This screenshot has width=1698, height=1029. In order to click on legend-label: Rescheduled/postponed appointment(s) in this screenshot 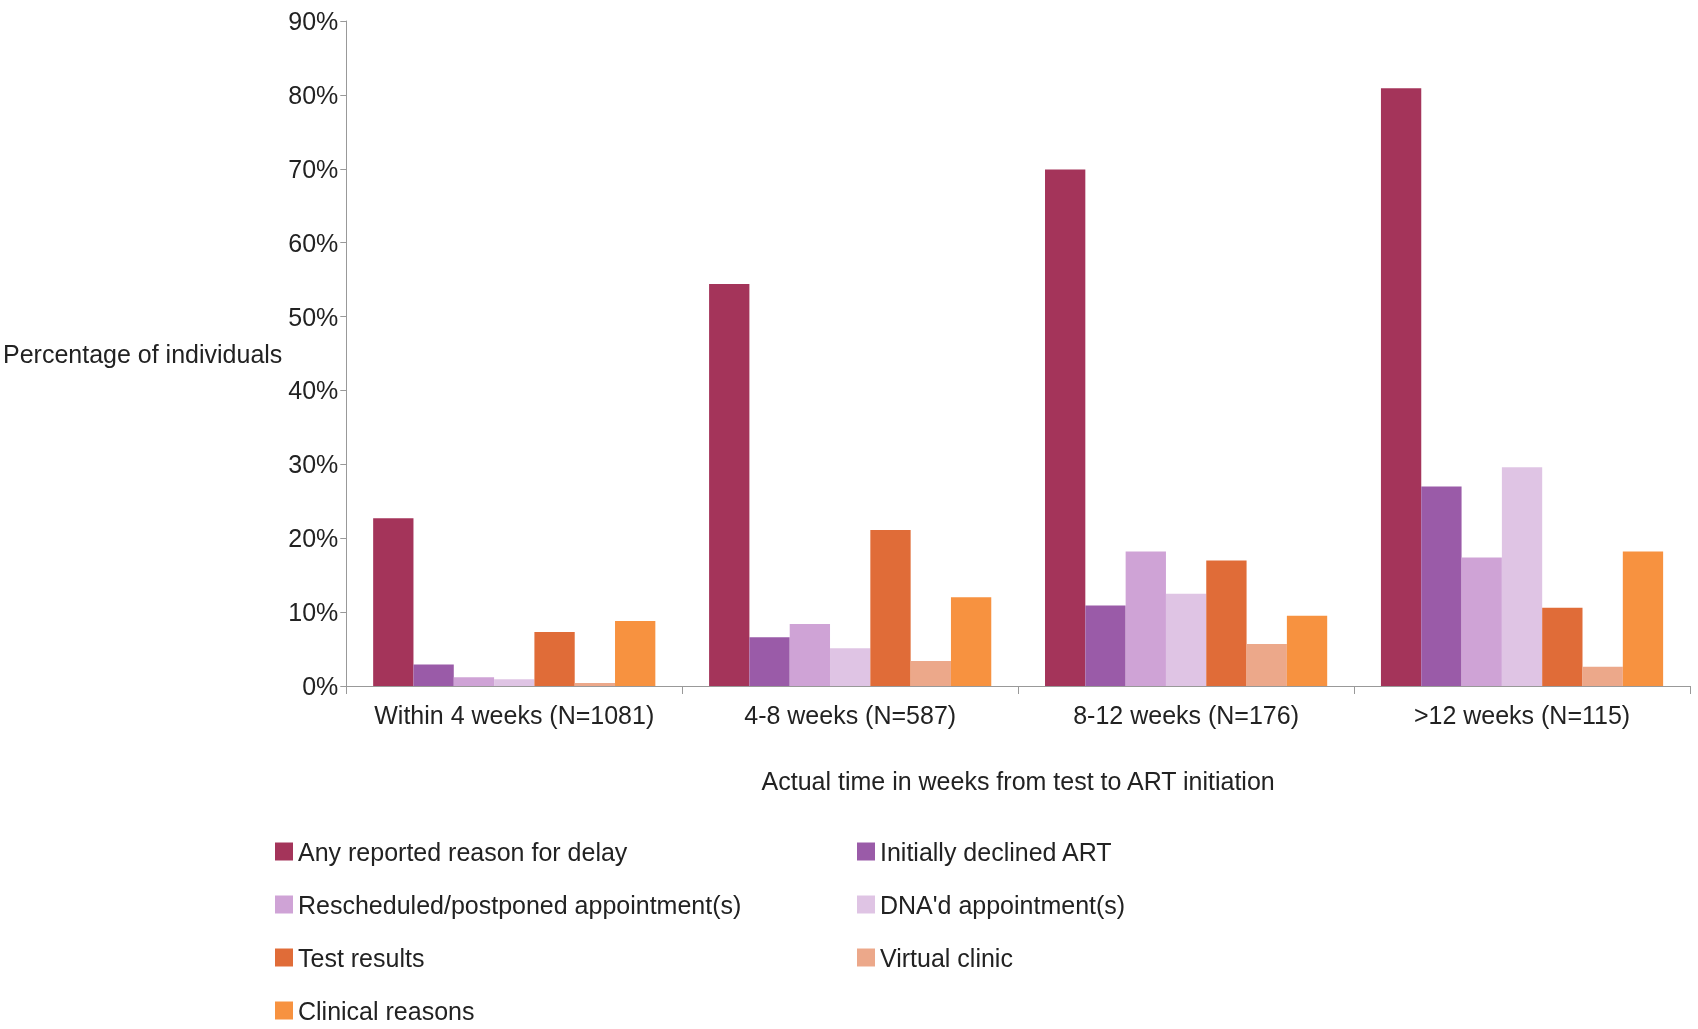, I will do `click(520, 904)`.